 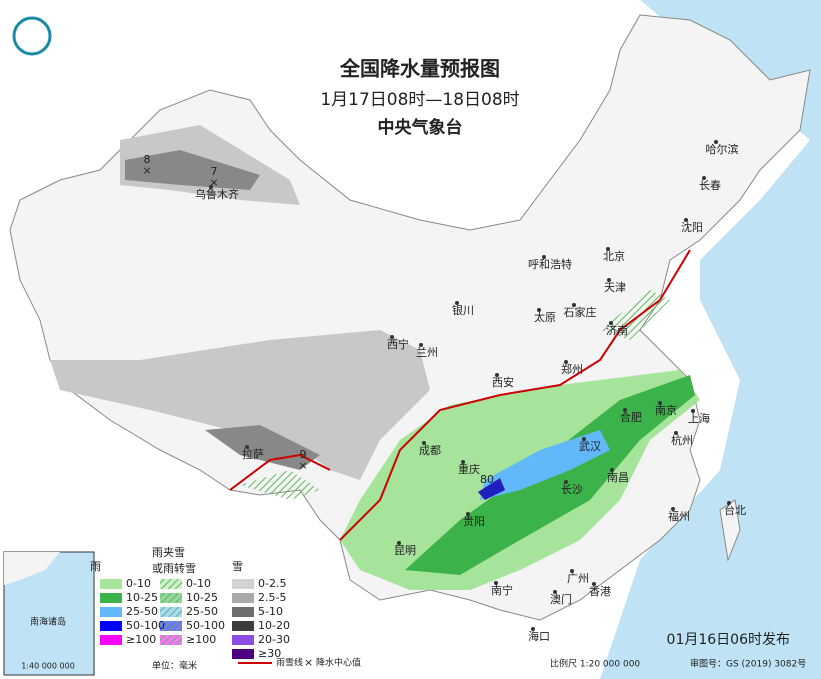 I want to click on city-label: 银川, so click(x=463, y=310).